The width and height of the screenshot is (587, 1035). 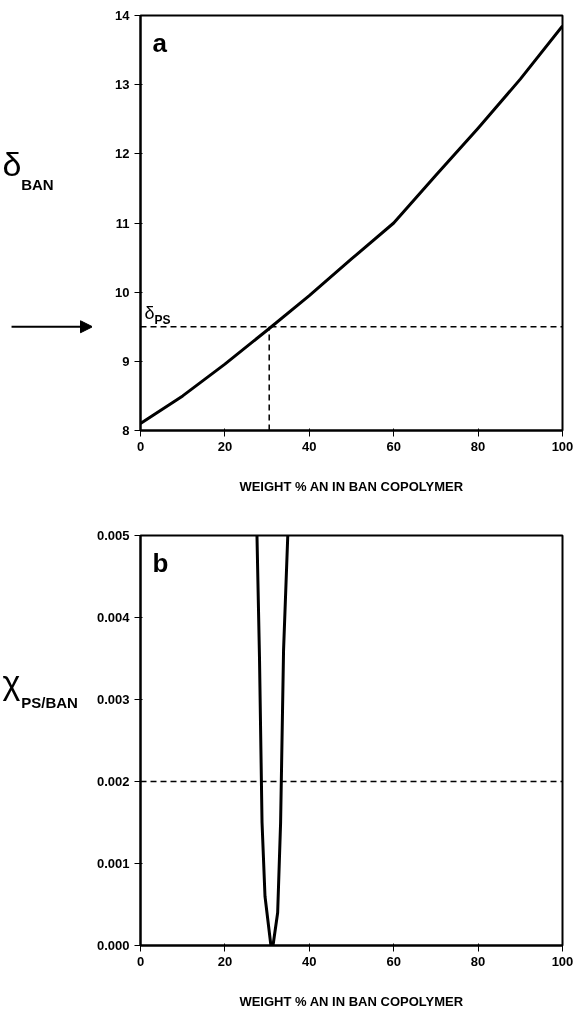 I want to click on y-tick-label: 0.004, so click(x=113, y=617).